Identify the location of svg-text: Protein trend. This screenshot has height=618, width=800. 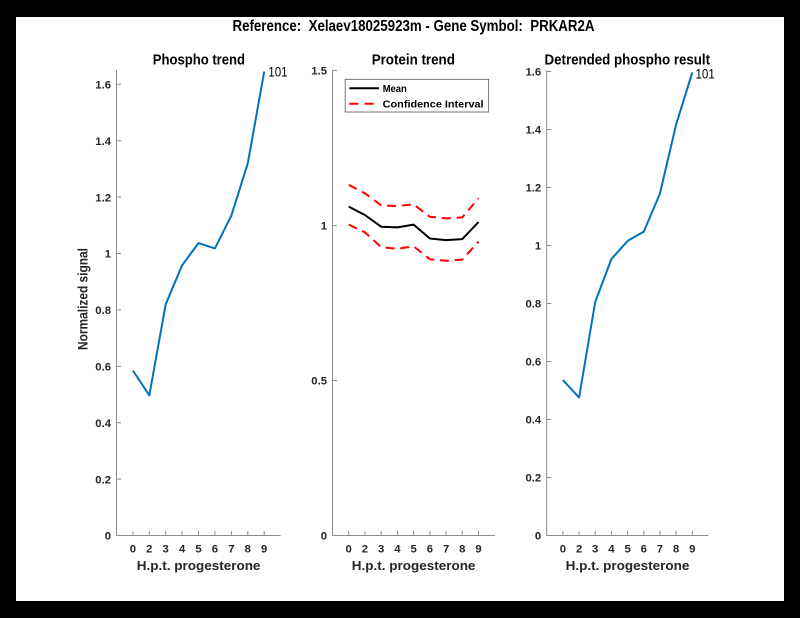
(413, 61).